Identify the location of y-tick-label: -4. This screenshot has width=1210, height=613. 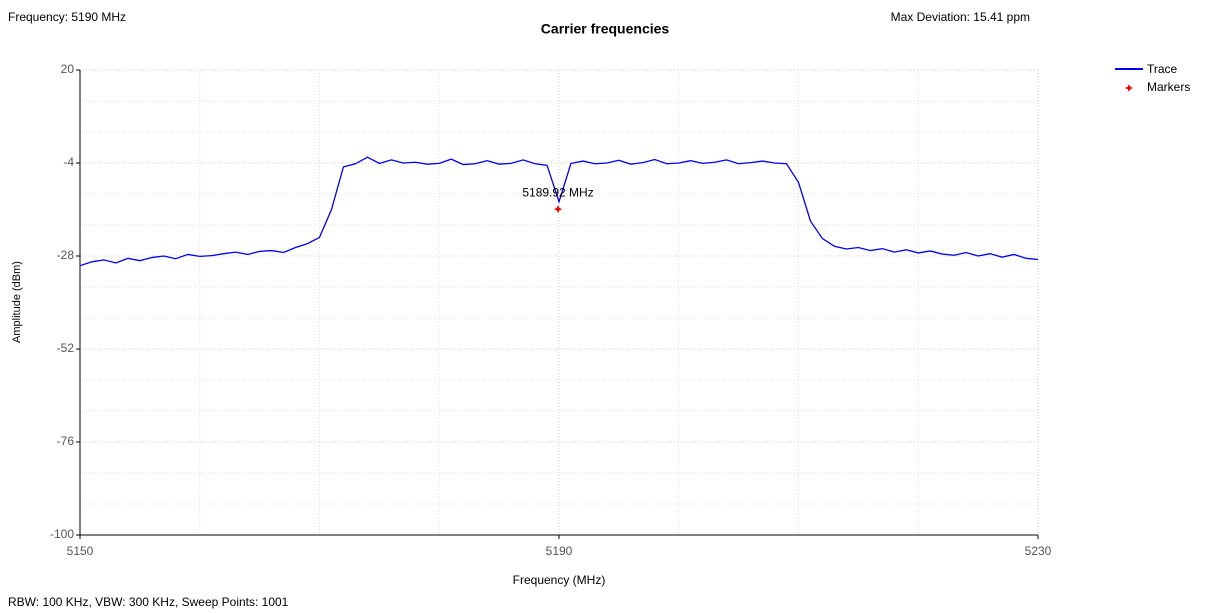
(68, 162).